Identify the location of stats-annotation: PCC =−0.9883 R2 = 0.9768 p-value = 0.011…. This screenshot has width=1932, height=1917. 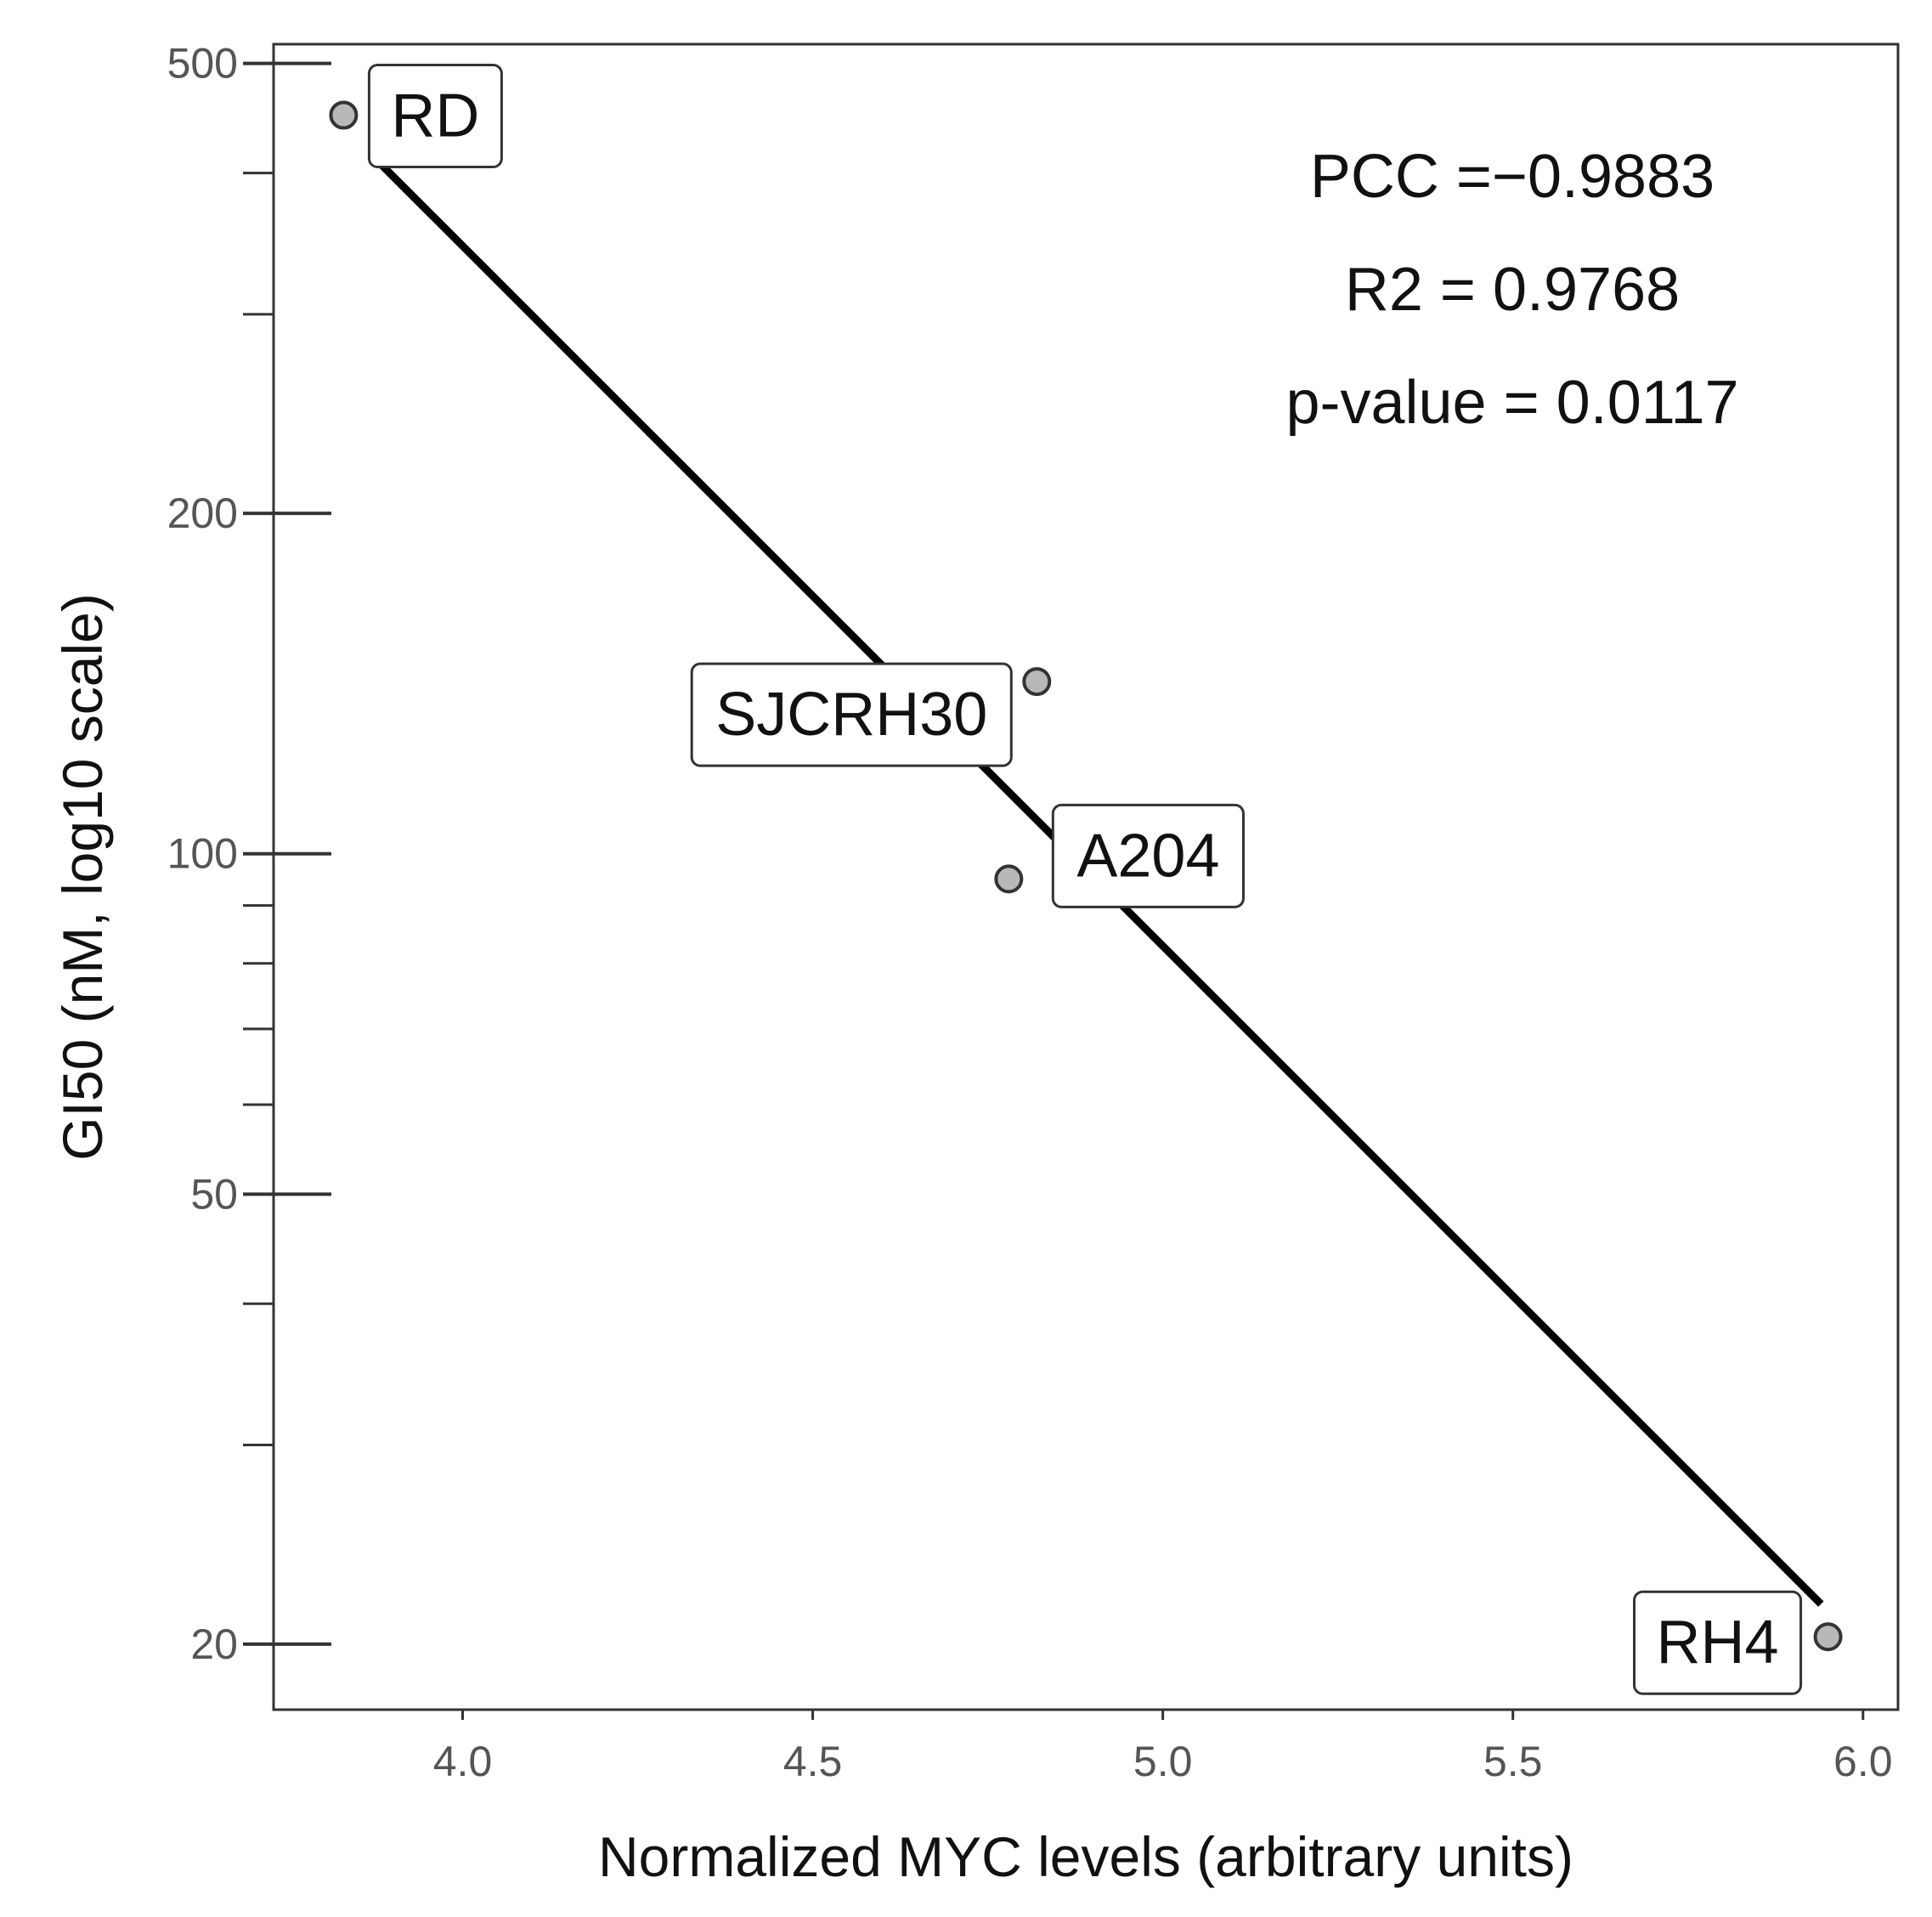
(1511, 290).